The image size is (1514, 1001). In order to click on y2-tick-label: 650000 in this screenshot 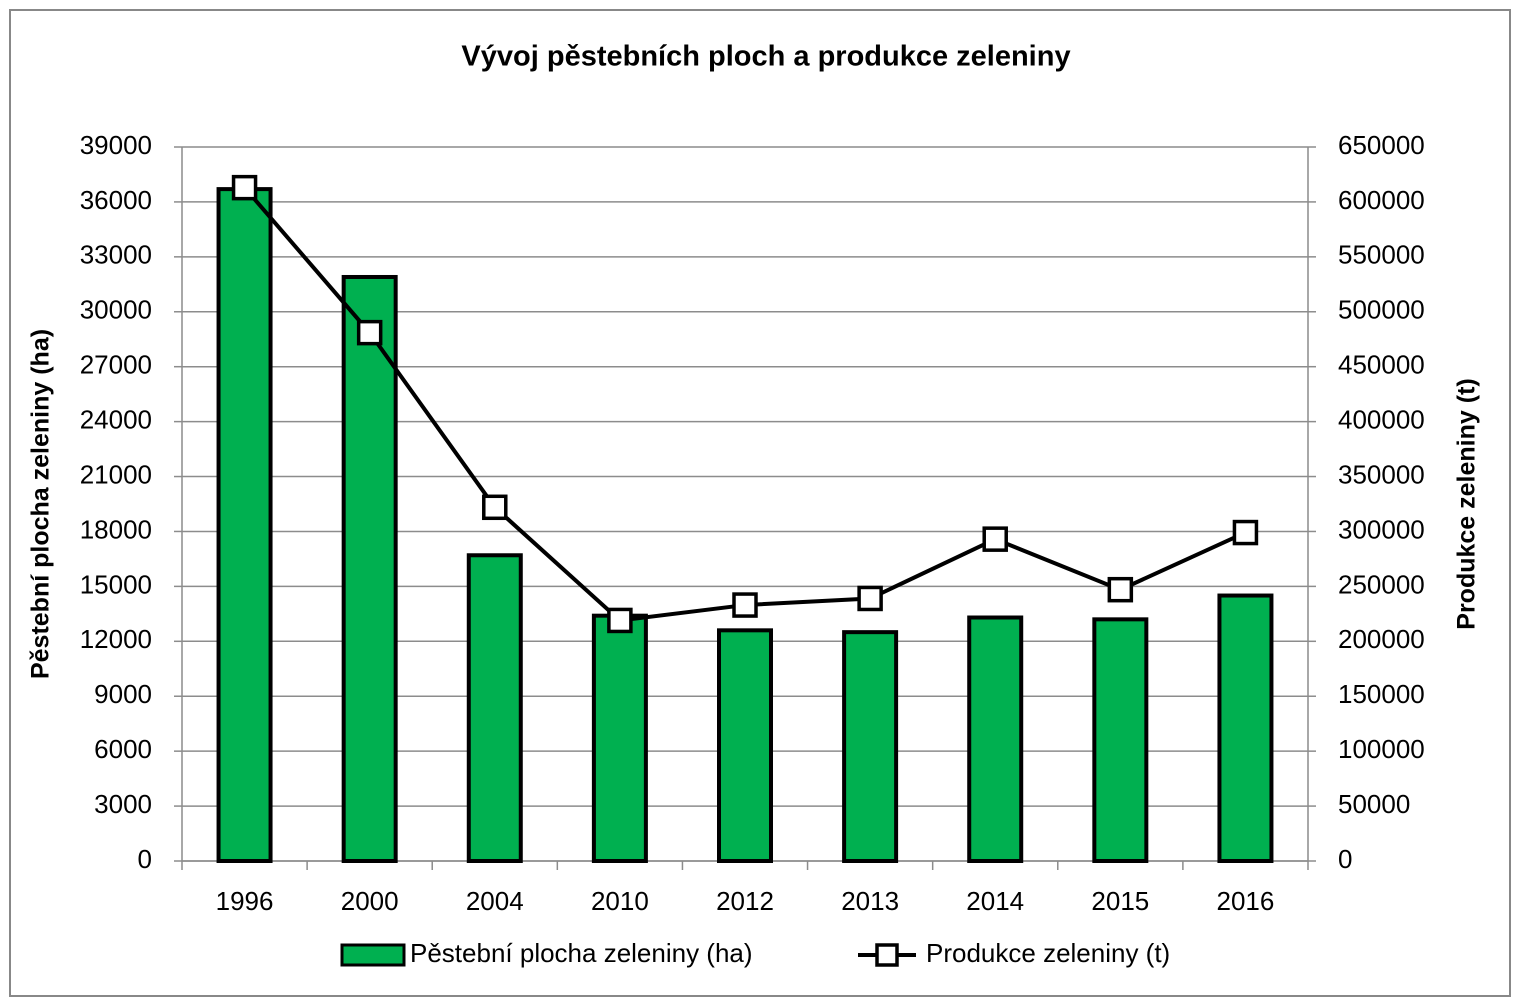, I will do `click(1381, 145)`.